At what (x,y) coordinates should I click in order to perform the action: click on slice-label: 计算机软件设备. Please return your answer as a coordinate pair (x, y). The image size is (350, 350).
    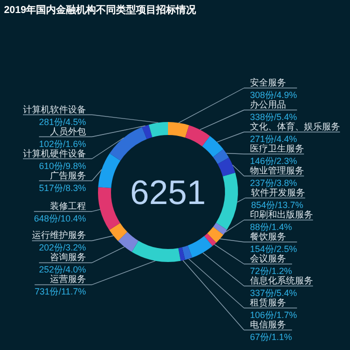
    Looking at the image, I should click on (54, 109).